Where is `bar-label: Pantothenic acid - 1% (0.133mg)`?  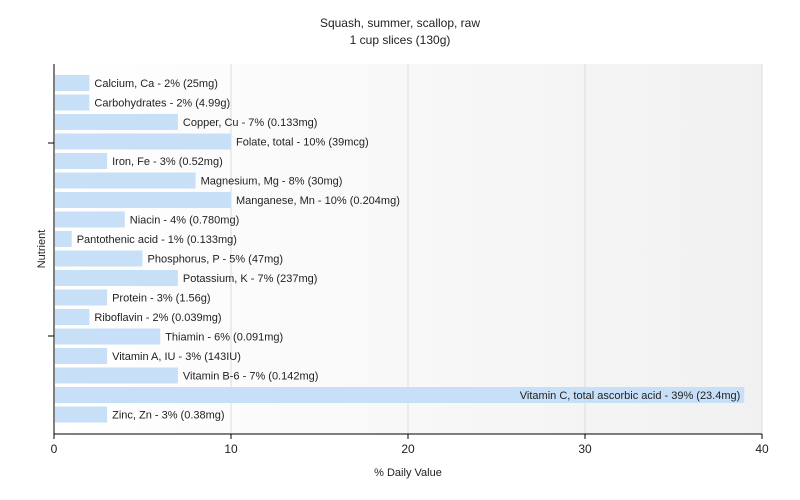
bar-label: Pantothenic acid - 1% (0.133mg) is located at coordinates (157, 240).